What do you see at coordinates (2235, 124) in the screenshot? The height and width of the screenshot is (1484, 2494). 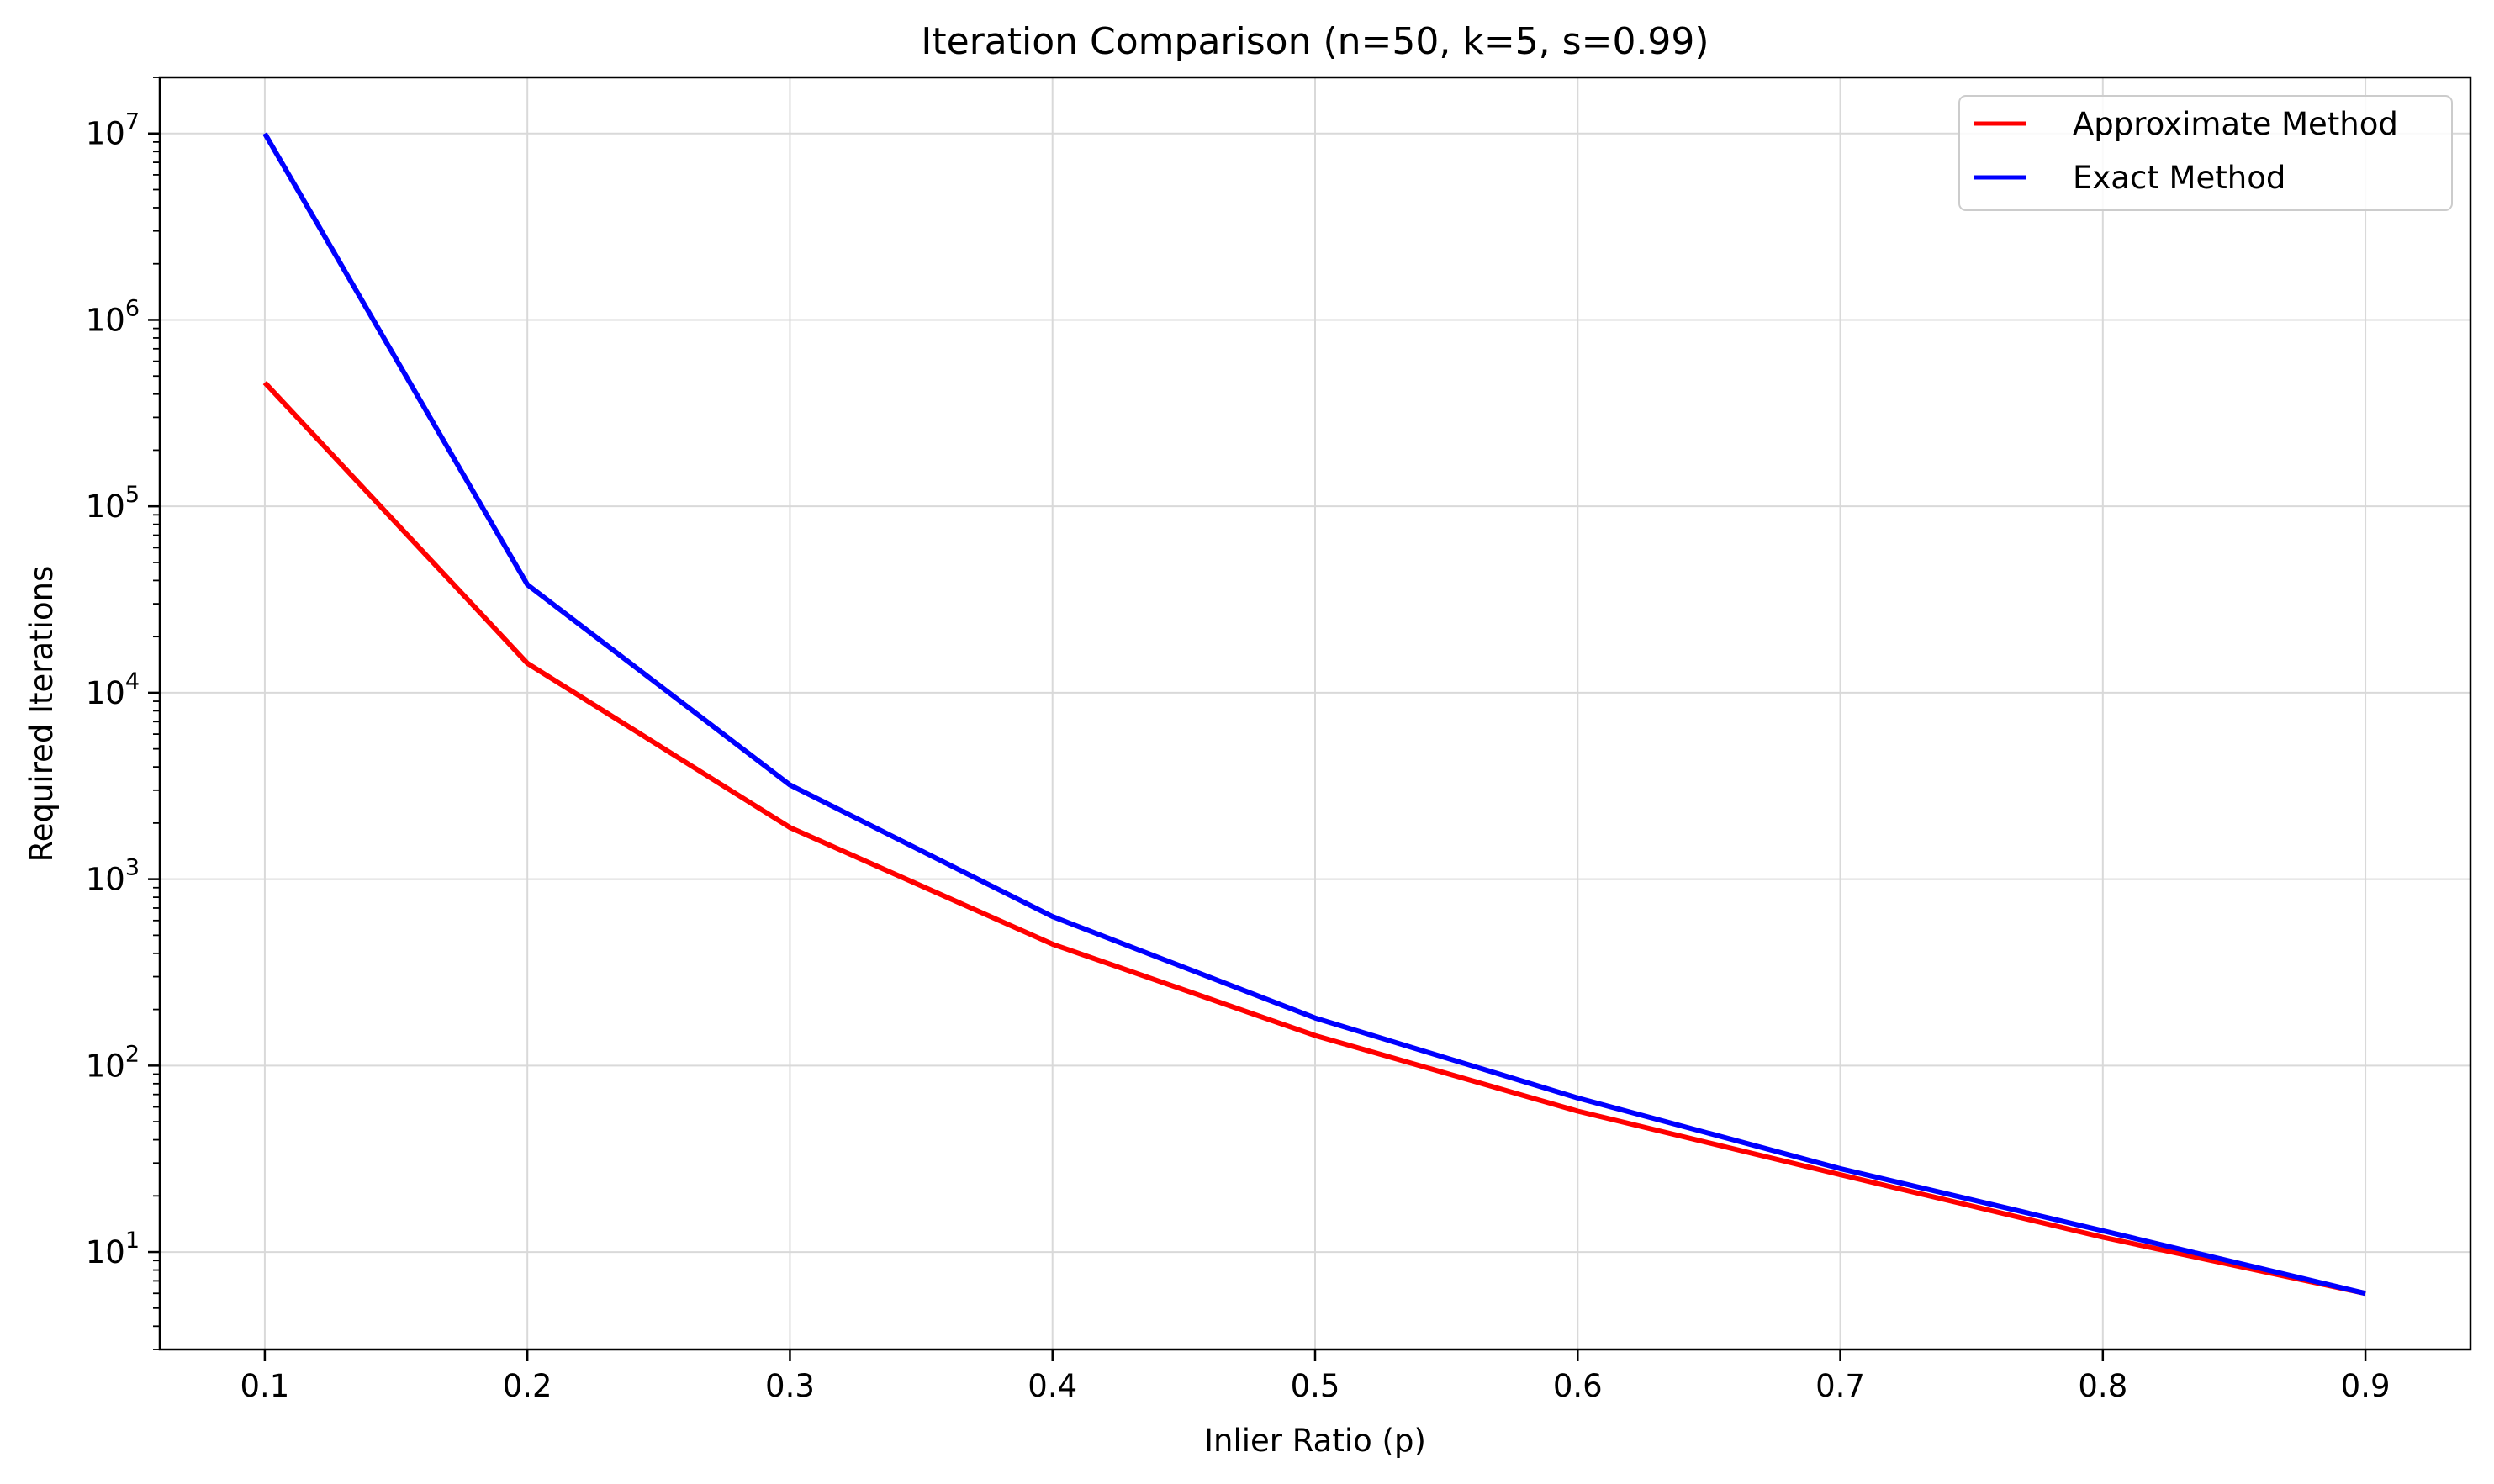 I see `legend-label-approximate-method: Approximate Method` at bounding box center [2235, 124].